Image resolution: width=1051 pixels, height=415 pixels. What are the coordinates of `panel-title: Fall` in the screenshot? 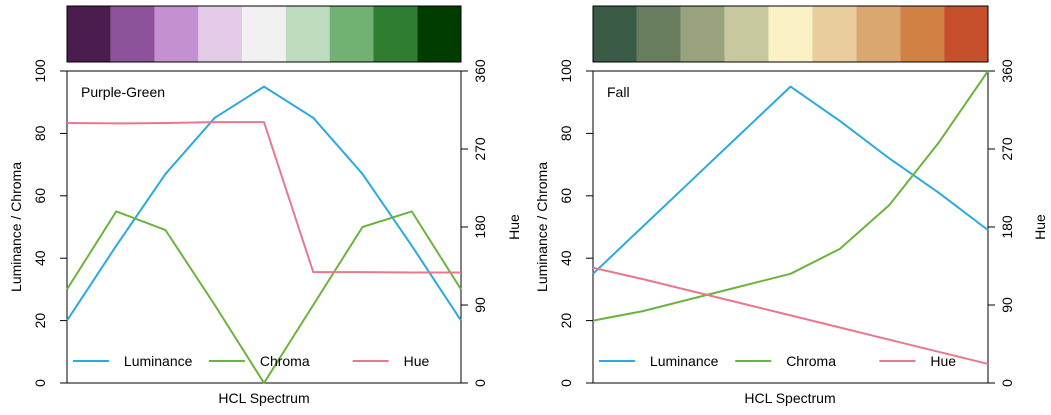 It's located at (618, 92).